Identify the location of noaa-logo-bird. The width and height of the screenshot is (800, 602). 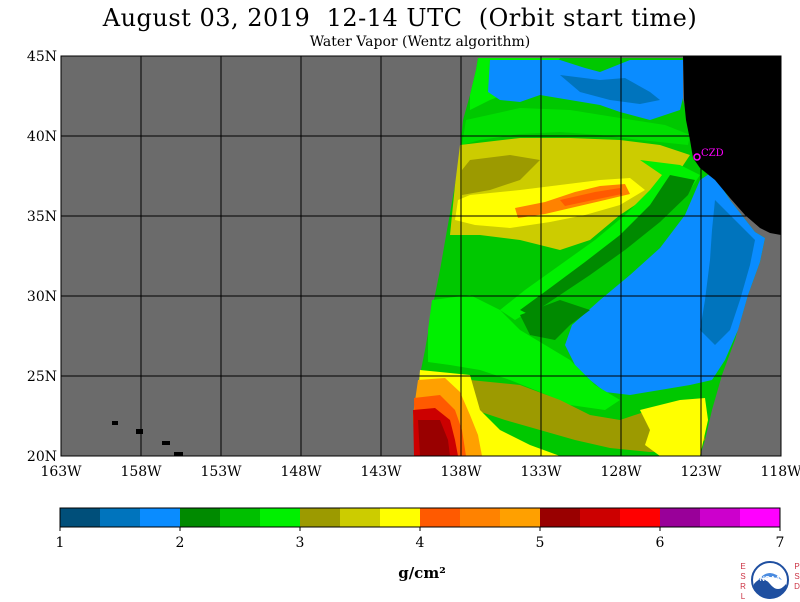
(770, 576).